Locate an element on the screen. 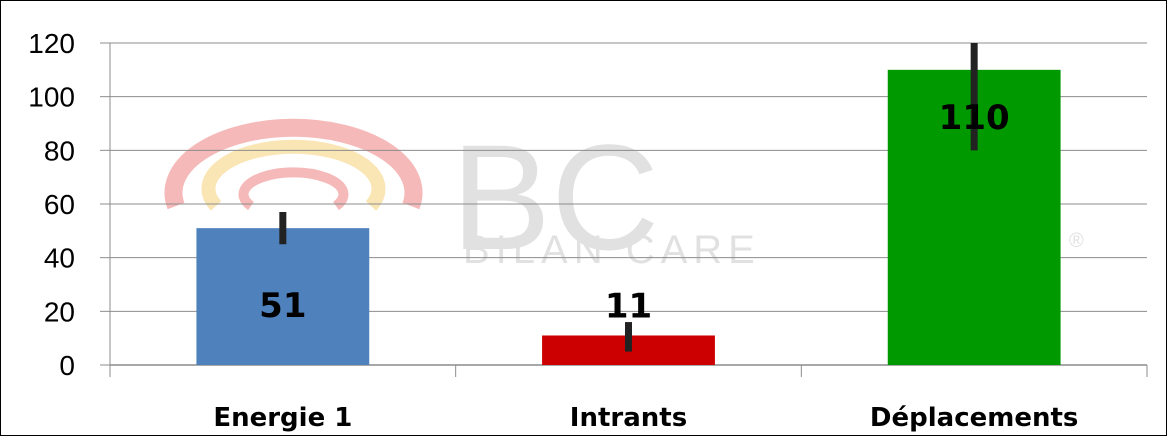 Image resolution: width=1167 pixels, height=436 pixels. y-tick-label: 20 is located at coordinates (59, 311).